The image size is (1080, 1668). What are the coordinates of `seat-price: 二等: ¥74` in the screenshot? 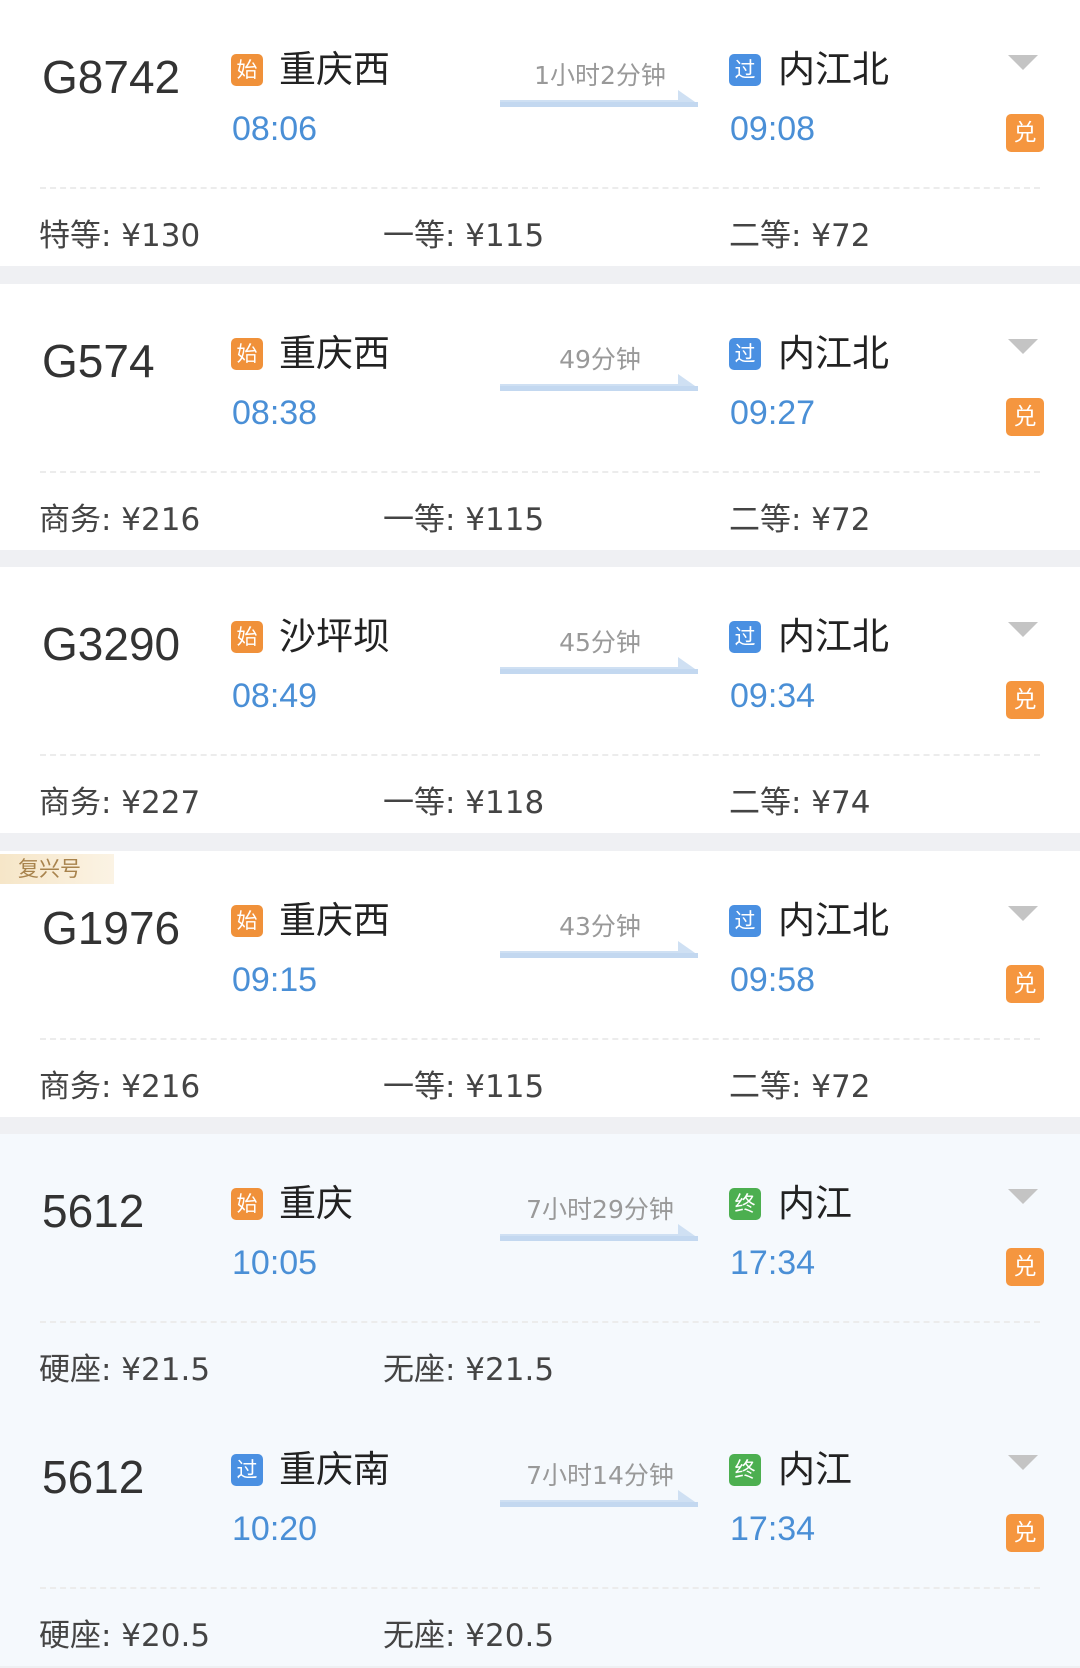 It's located at (800, 803).